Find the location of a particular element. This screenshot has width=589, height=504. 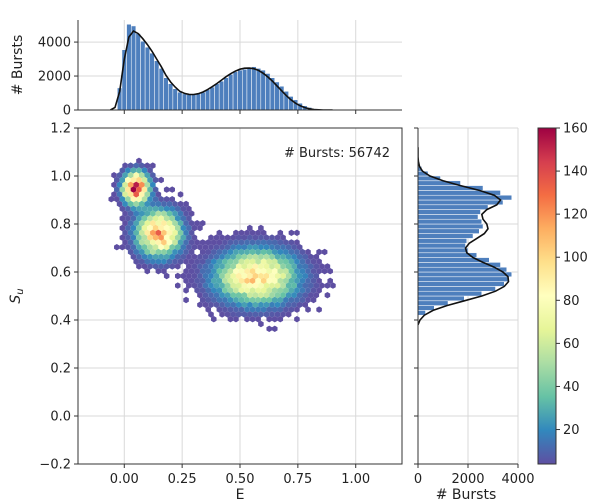

joint-x-tick-label: 0.25 is located at coordinates (182, 479).